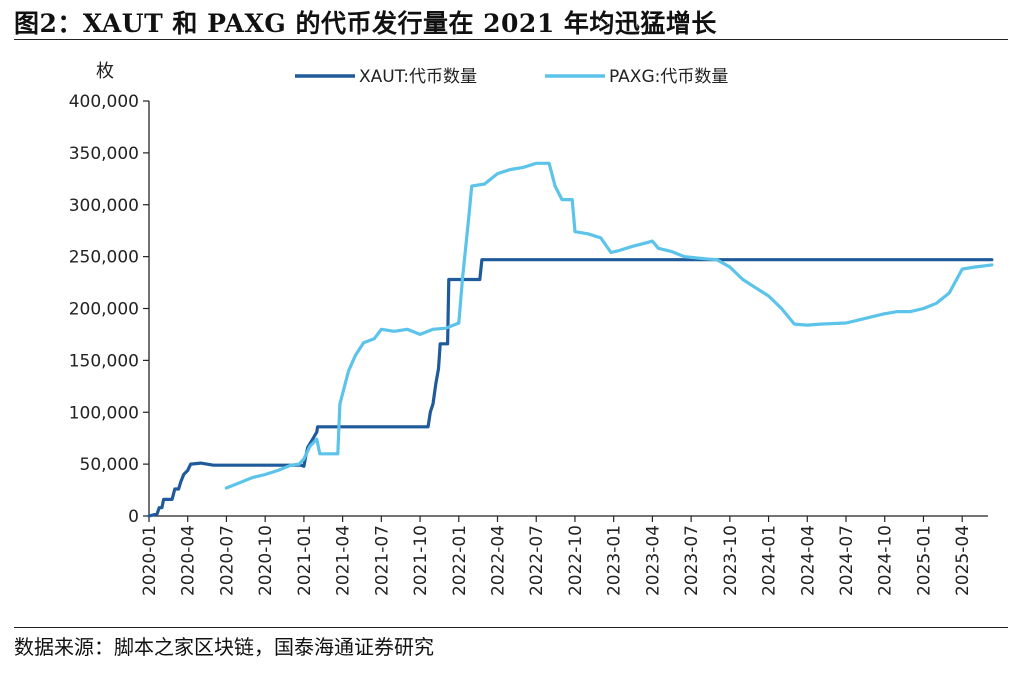  Describe the element at coordinates (499, 560) in the screenshot. I see `x-tick-label: 2022-04` at that location.